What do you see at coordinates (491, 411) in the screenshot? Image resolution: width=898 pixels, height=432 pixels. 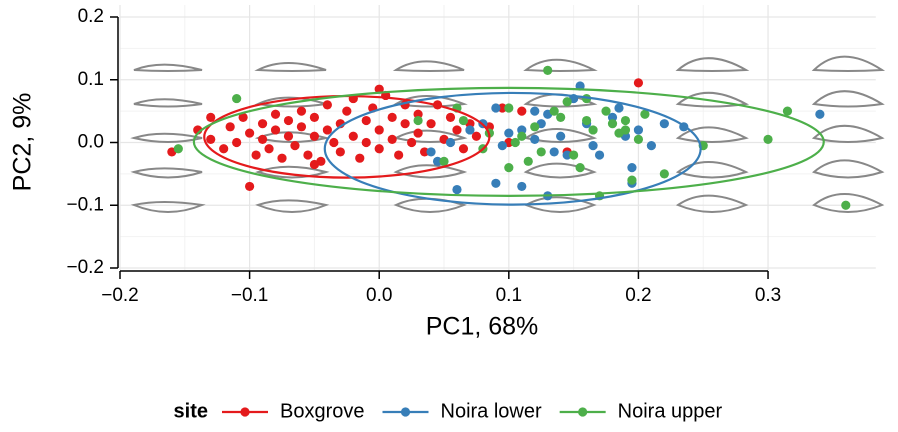 I see `legend-label: Noira lower` at bounding box center [491, 411].